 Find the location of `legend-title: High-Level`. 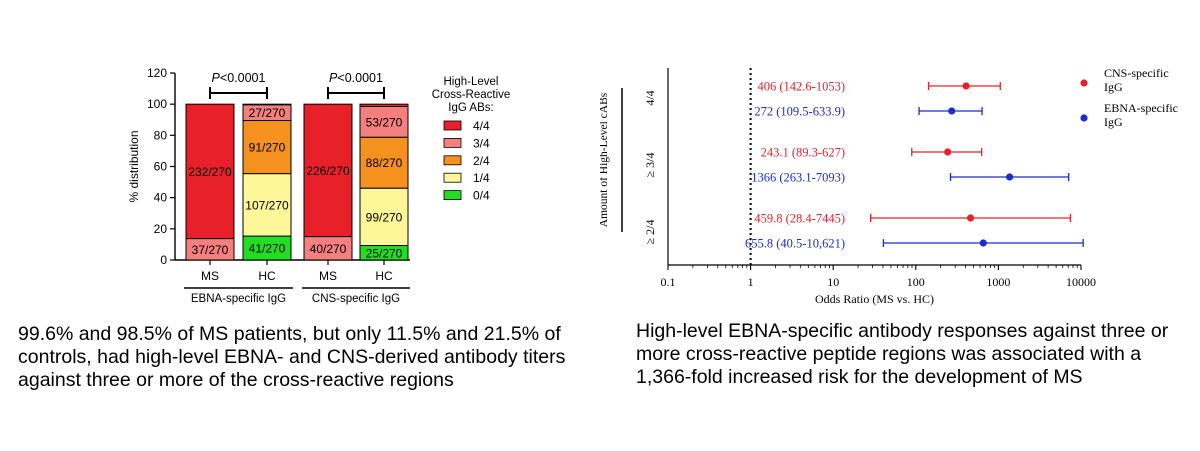

legend-title: High-Level is located at coordinates (471, 82).